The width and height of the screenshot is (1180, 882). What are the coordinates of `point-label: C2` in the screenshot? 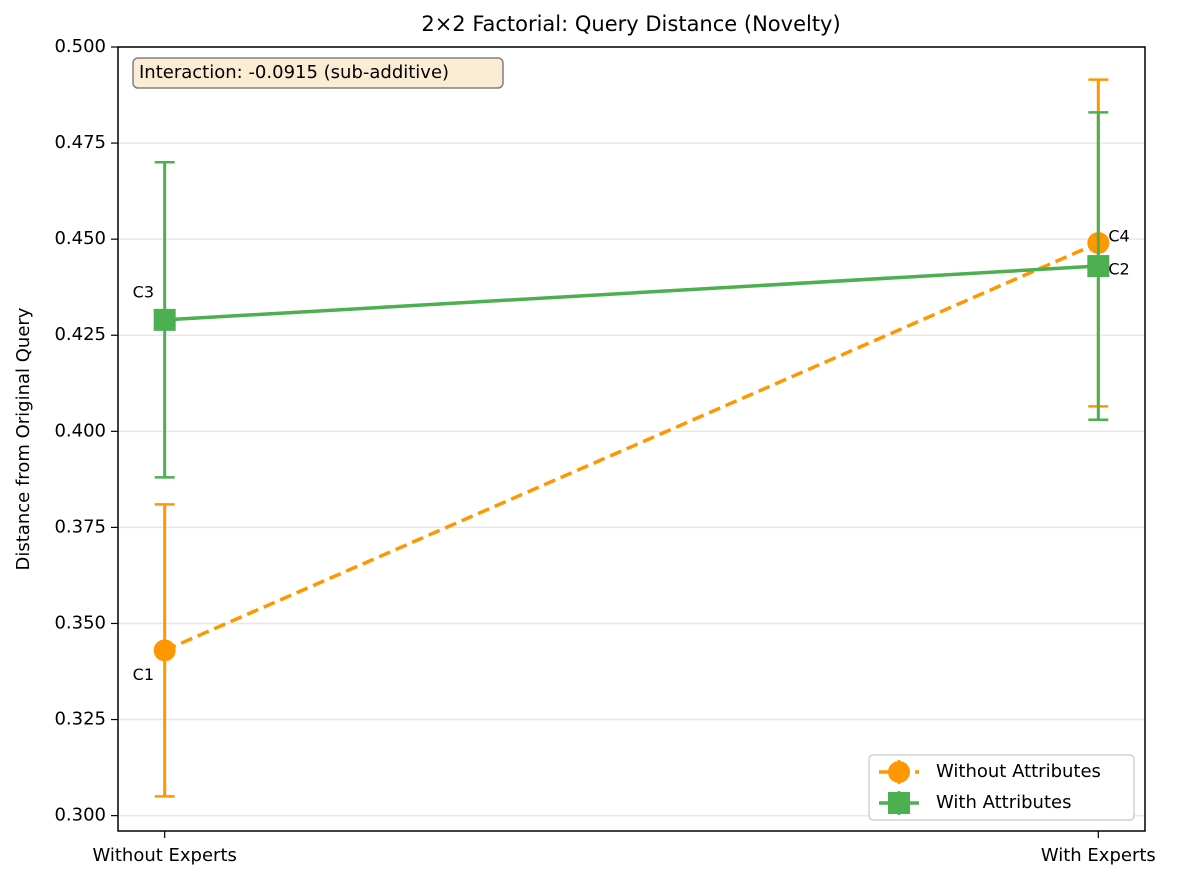 It's located at (1118, 269).